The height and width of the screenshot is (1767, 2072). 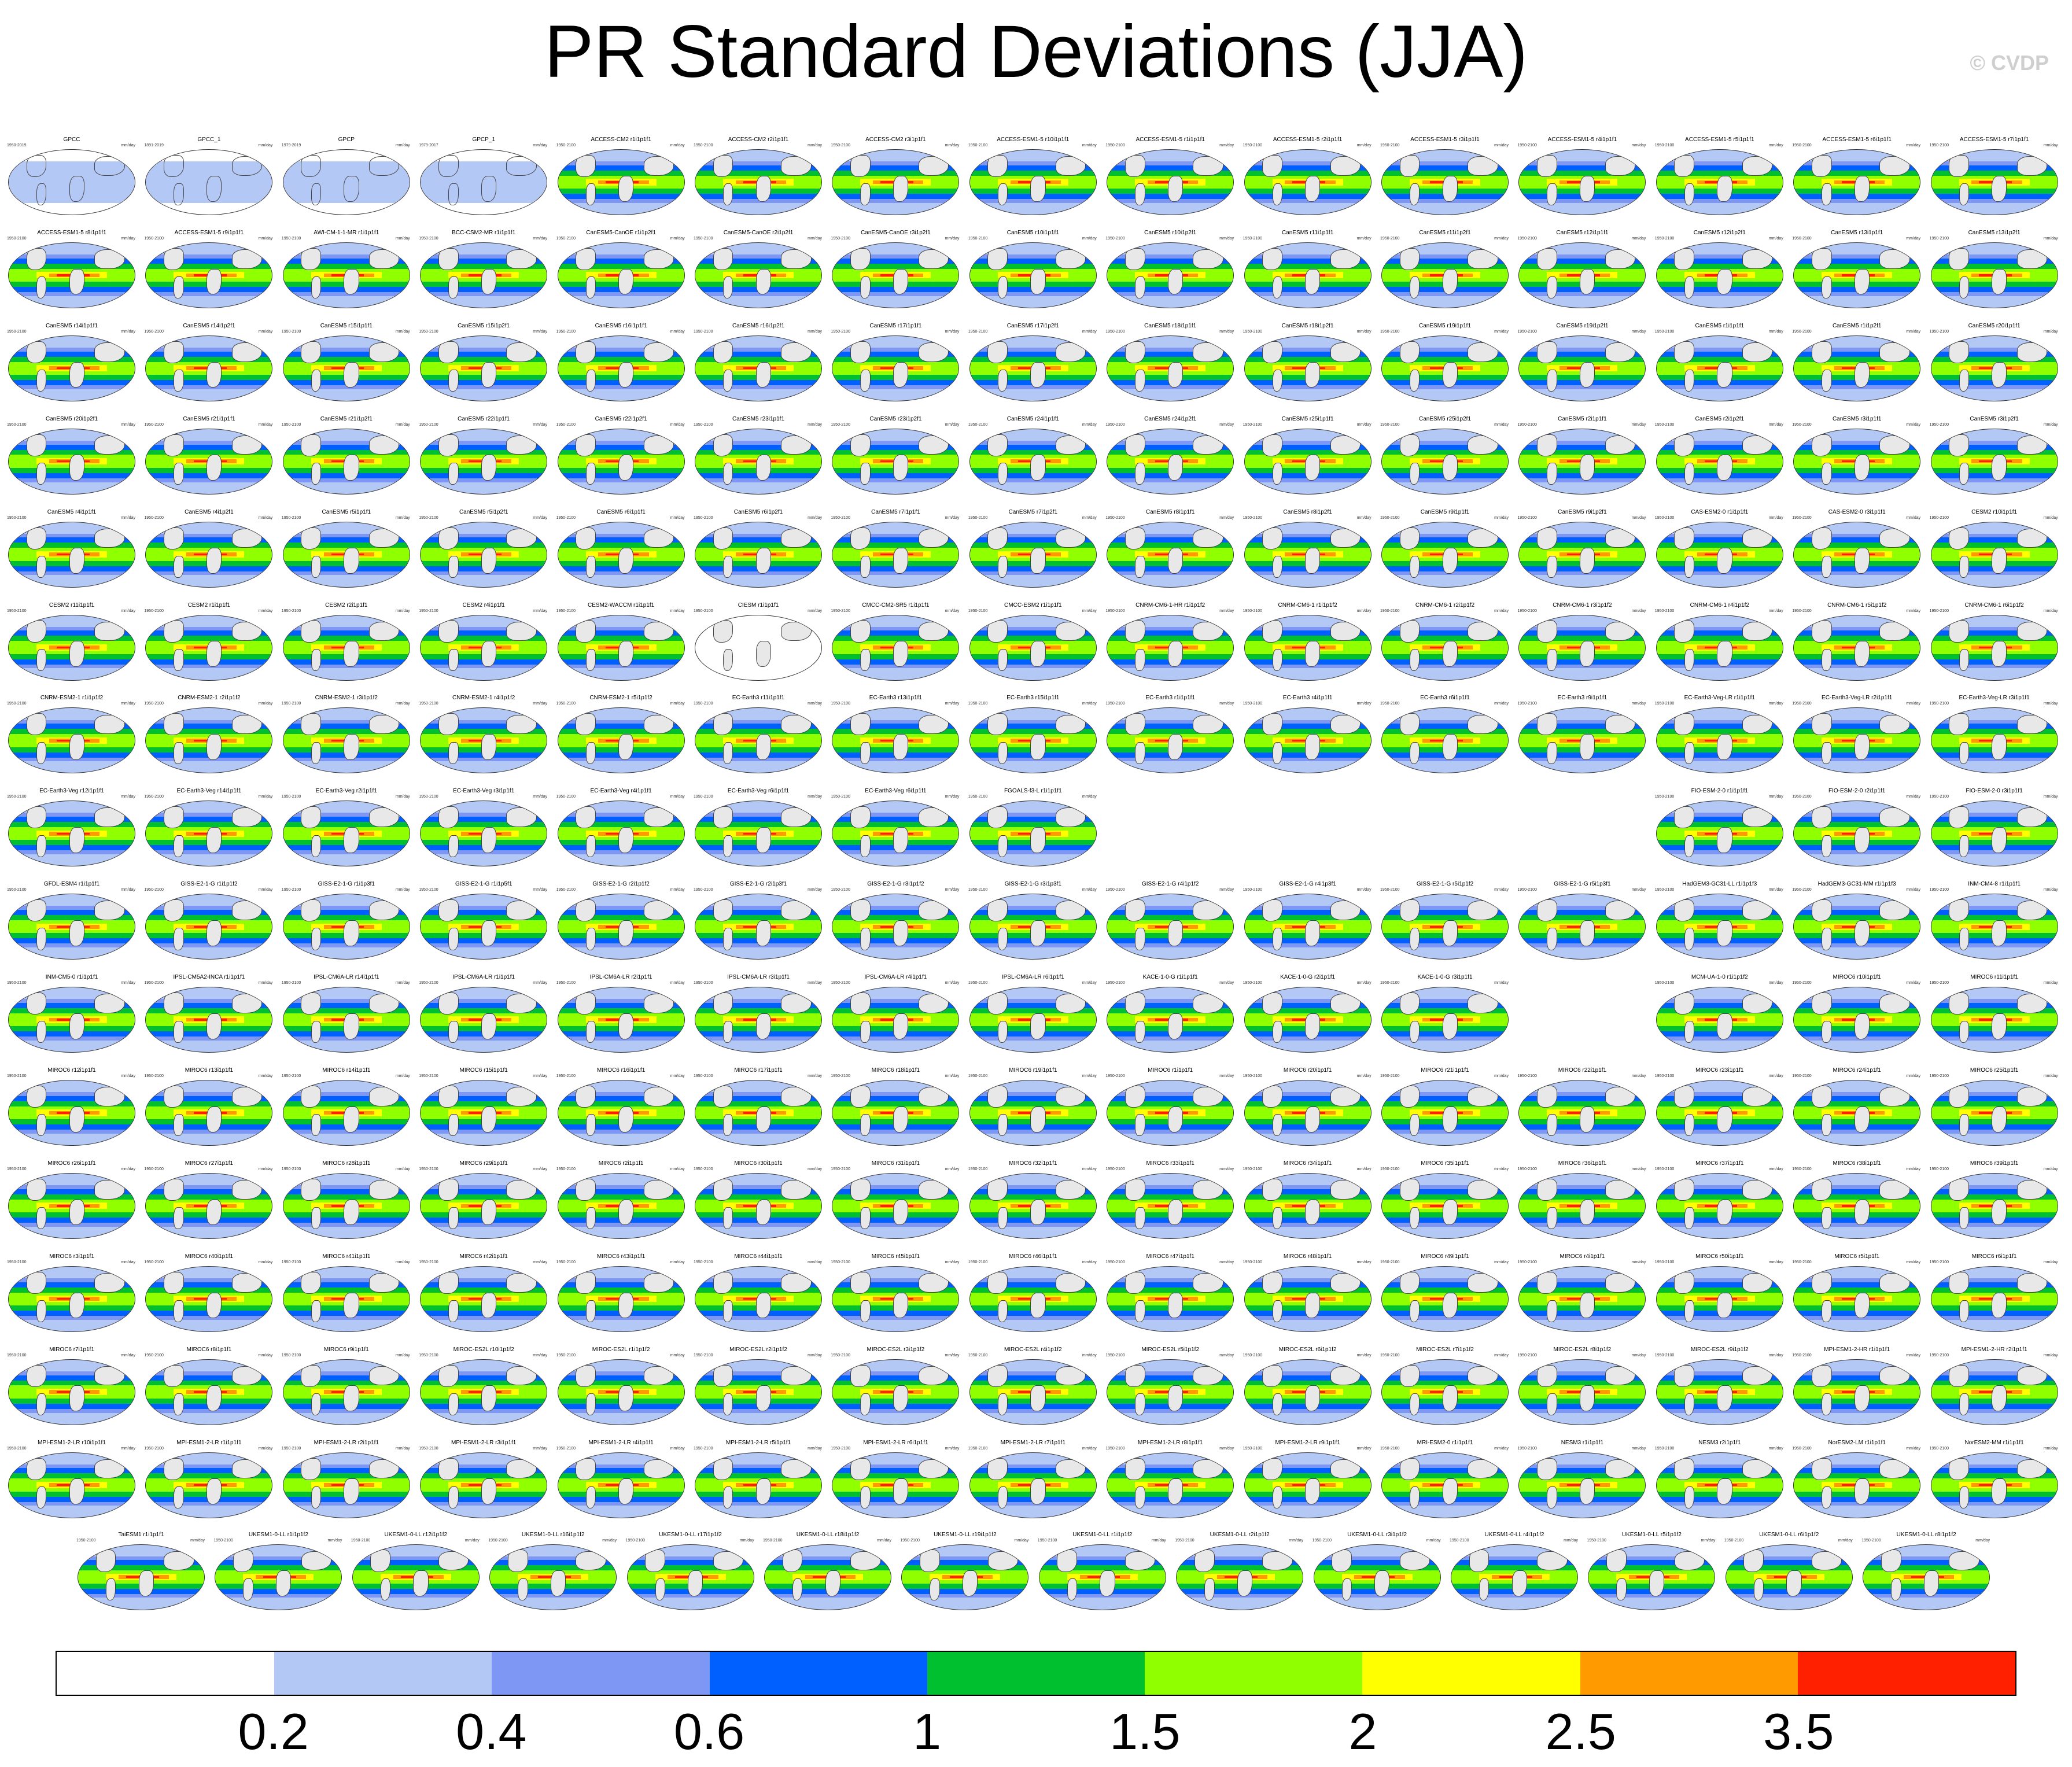 What do you see at coordinates (209, 140) in the screenshot?
I see `panel-title: GPCC_1` at bounding box center [209, 140].